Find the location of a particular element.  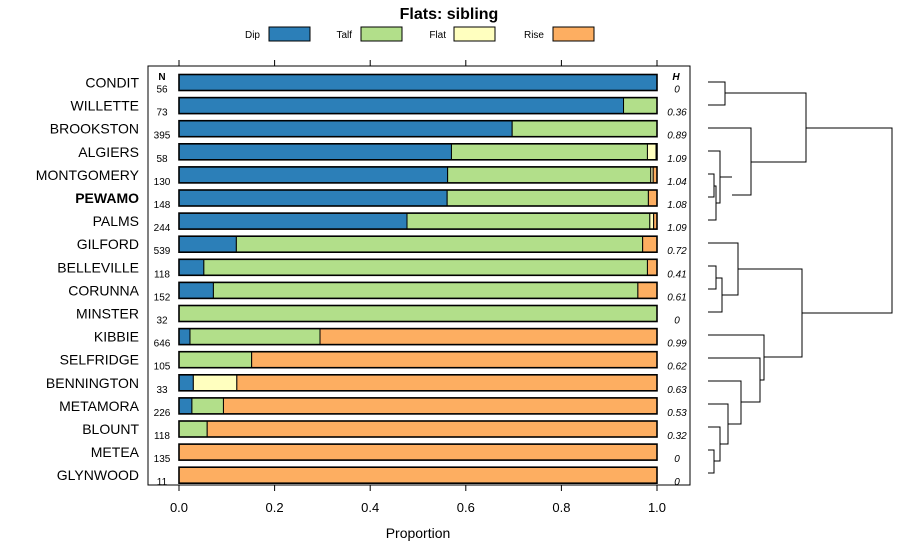

category-label: MONTGOMERY is located at coordinates (88, 175).